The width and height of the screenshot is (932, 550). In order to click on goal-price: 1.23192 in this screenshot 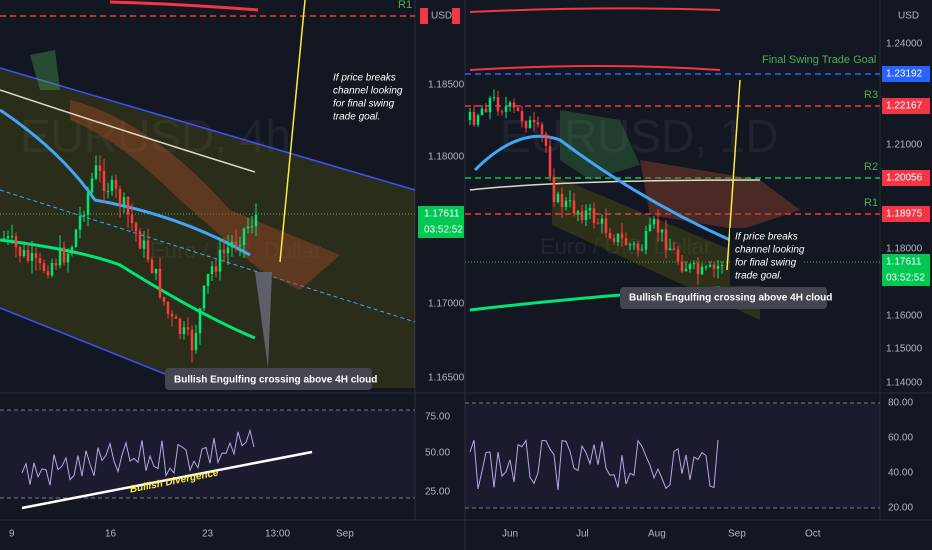, I will do `click(904, 74)`.